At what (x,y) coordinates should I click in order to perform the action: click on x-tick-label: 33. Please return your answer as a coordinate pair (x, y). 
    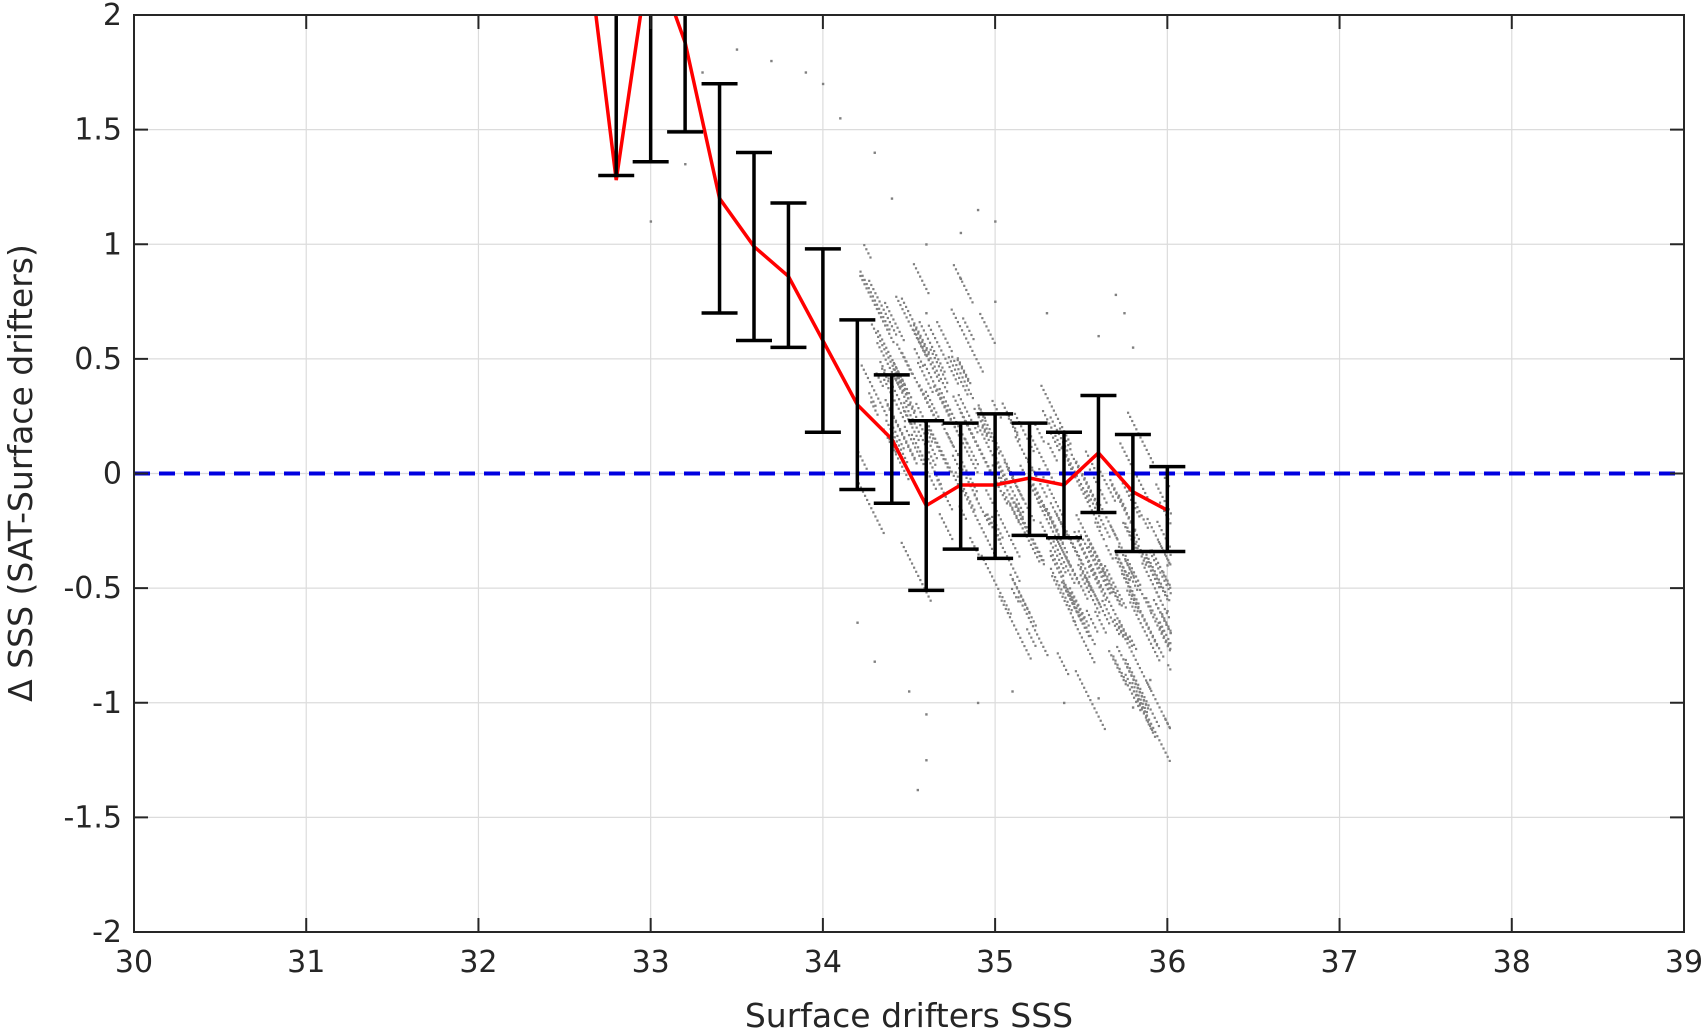
    Looking at the image, I should click on (651, 962).